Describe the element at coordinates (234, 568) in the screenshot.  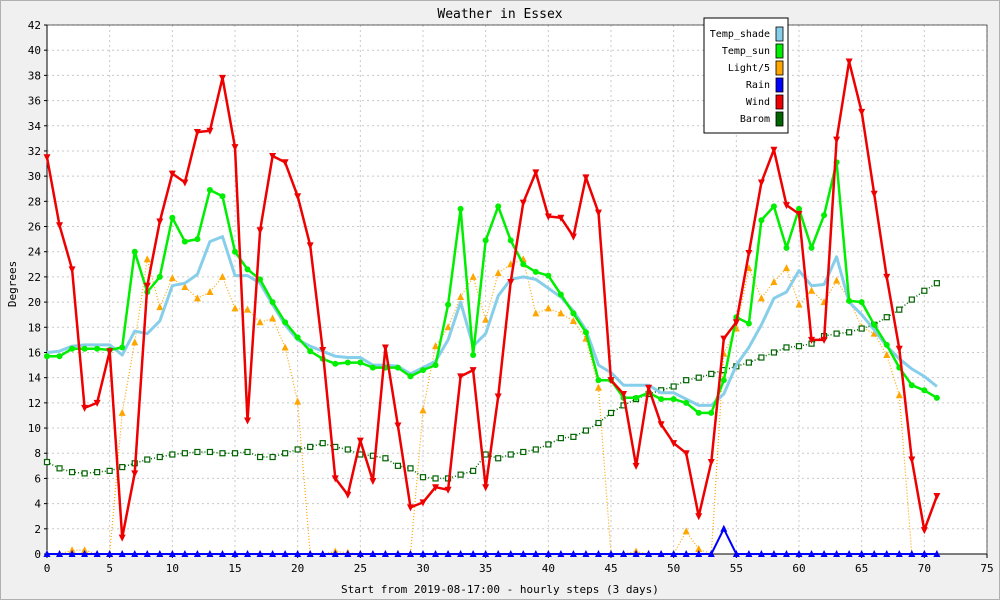
I see `x-tick-label: 15` at that location.